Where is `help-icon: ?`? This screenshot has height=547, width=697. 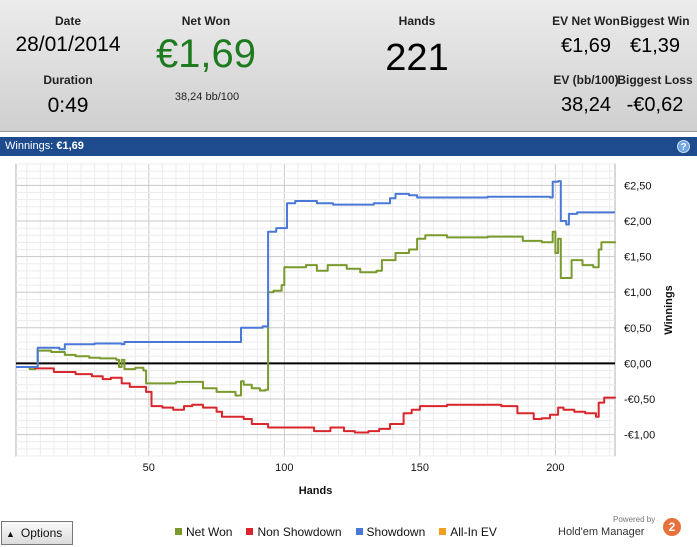
help-icon: ? is located at coordinates (683, 146).